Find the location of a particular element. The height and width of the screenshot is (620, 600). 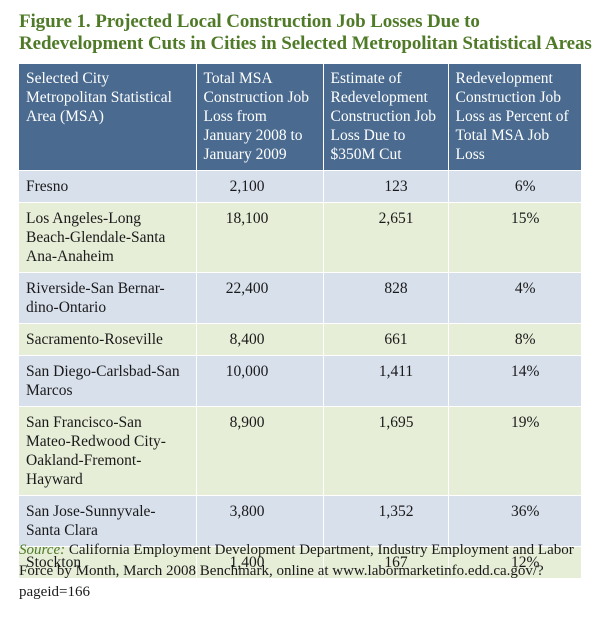

estimate-cell: 167 is located at coordinates (386, 562).